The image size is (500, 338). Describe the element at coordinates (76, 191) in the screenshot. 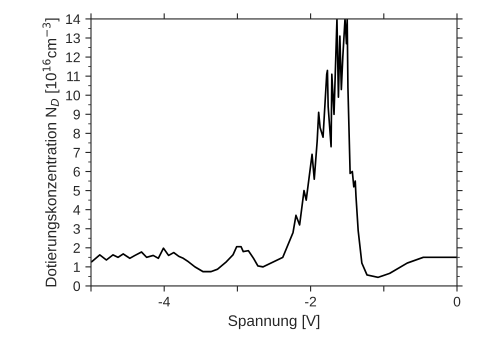

I see `y-tick-label: 5` at that location.